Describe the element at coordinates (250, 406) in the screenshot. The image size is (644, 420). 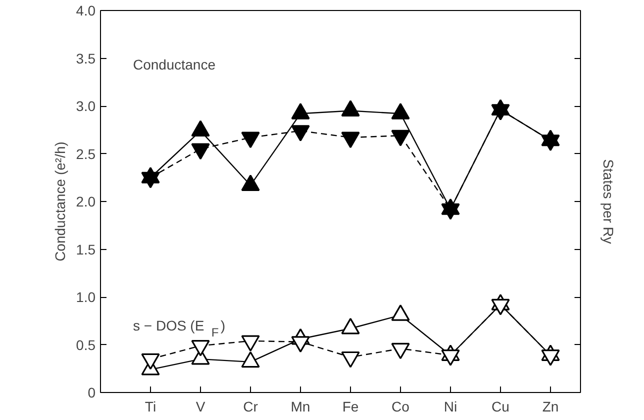
I see `x-tick-label: Cr` at that location.